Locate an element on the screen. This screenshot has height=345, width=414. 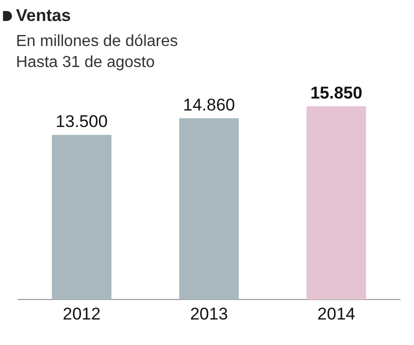
x-tick-label: 2014 is located at coordinates (336, 314).